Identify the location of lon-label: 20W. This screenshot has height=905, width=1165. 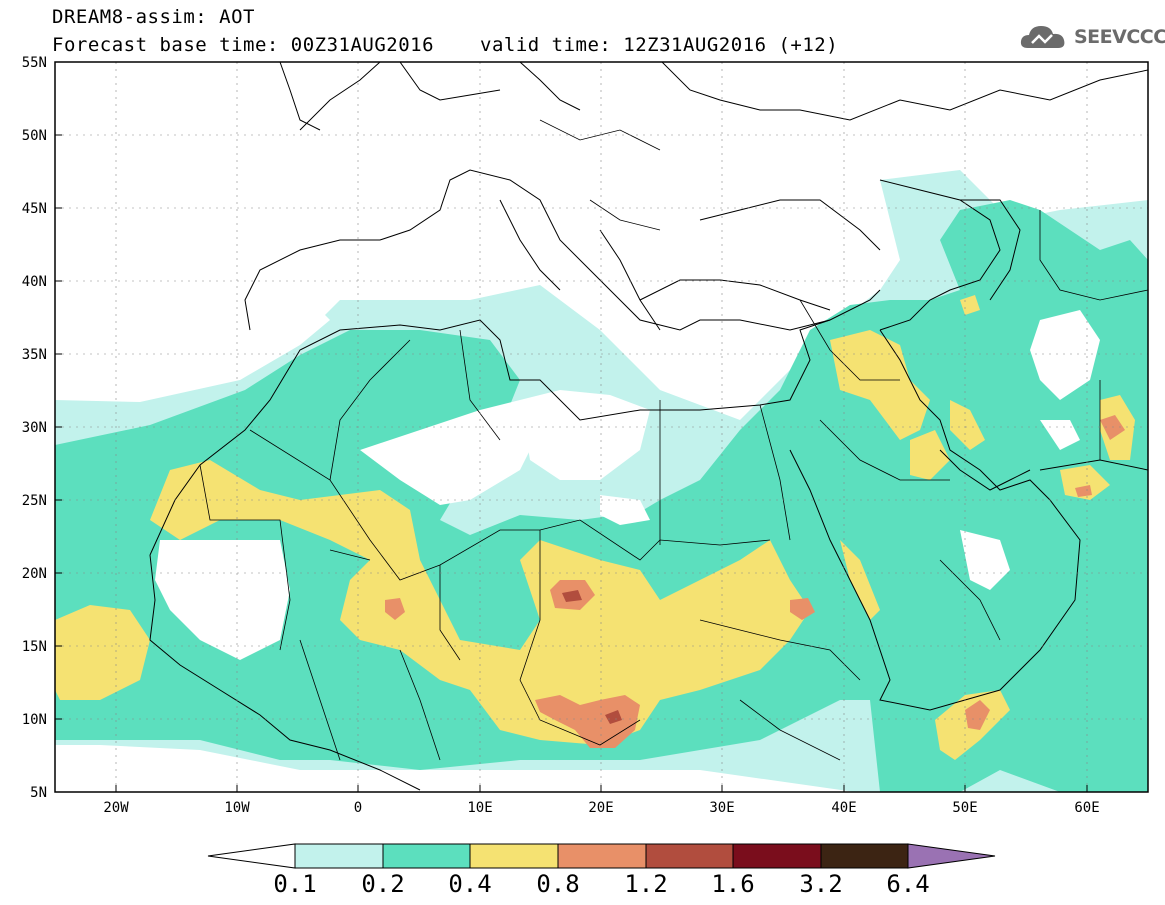
(116, 808).